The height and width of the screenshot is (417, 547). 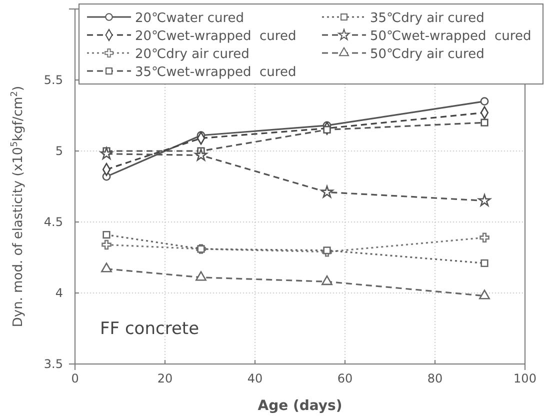 What do you see at coordinates (255, 379) in the screenshot?
I see `x-tick-label: 40` at bounding box center [255, 379].